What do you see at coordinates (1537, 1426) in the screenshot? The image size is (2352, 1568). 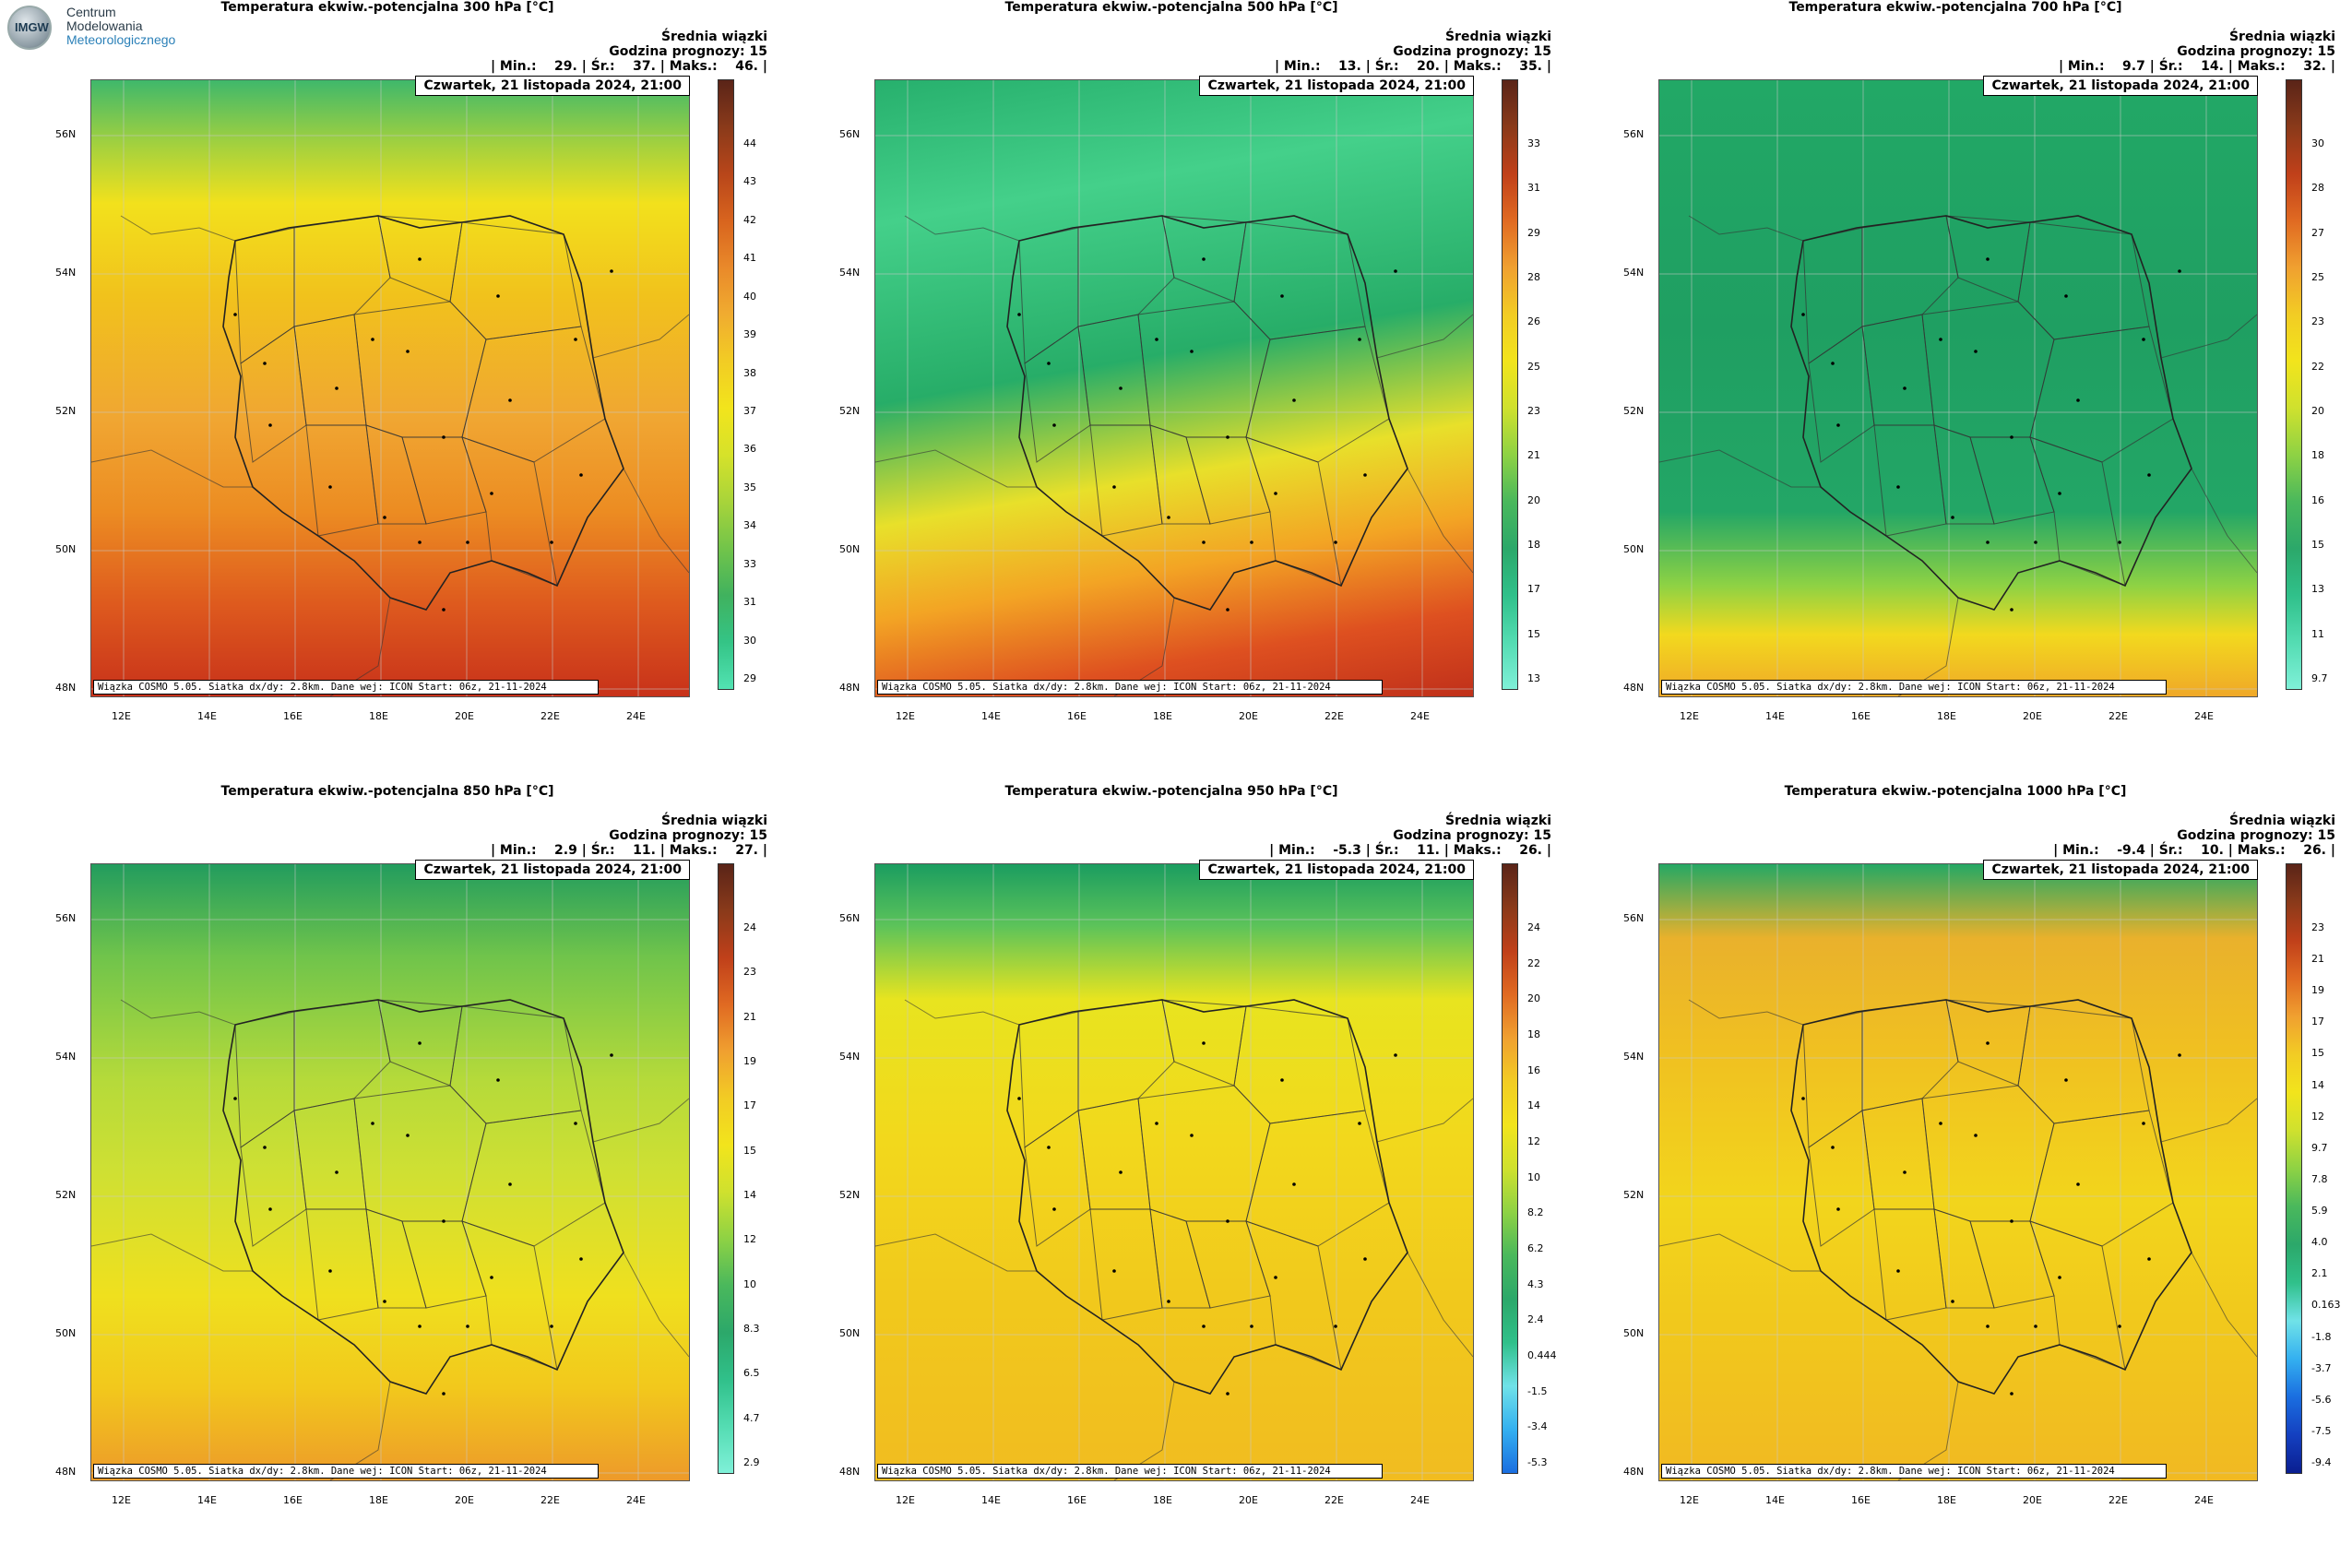 I see `colorbar-label: -3.4` at bounding box center [1537, 1426].